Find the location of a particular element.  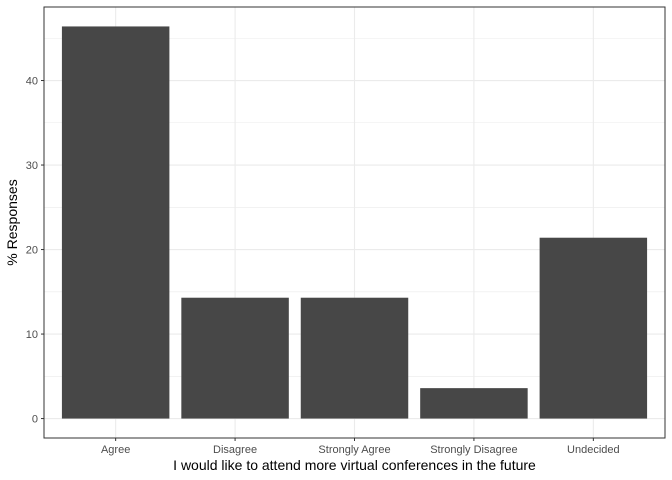

y-tick-label: 30 is located at coordinates (32, 166).